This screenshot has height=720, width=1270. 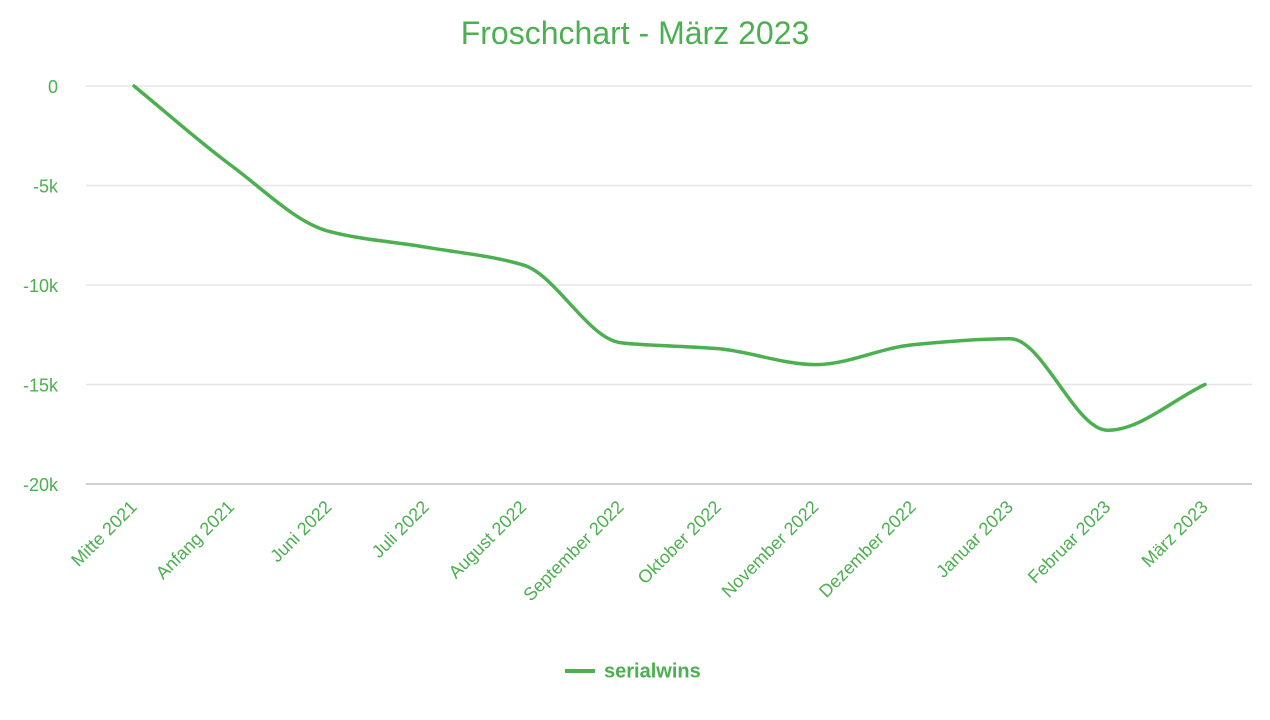 What do you see at coordinates (195, 540) in the screenshot?
I see `x-tick-label: Anfang 2021` at bounding box center [195, 540].